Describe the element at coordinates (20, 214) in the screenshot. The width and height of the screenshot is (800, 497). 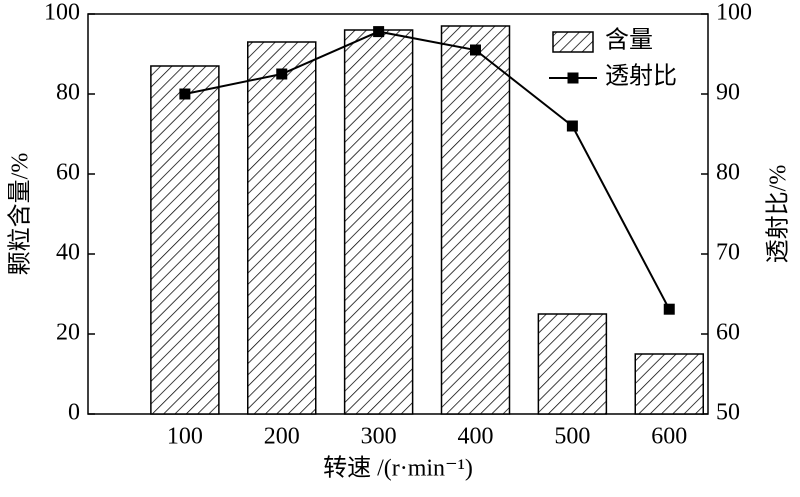
I see `y-axis-label: 颗粒含量/%` at that location.